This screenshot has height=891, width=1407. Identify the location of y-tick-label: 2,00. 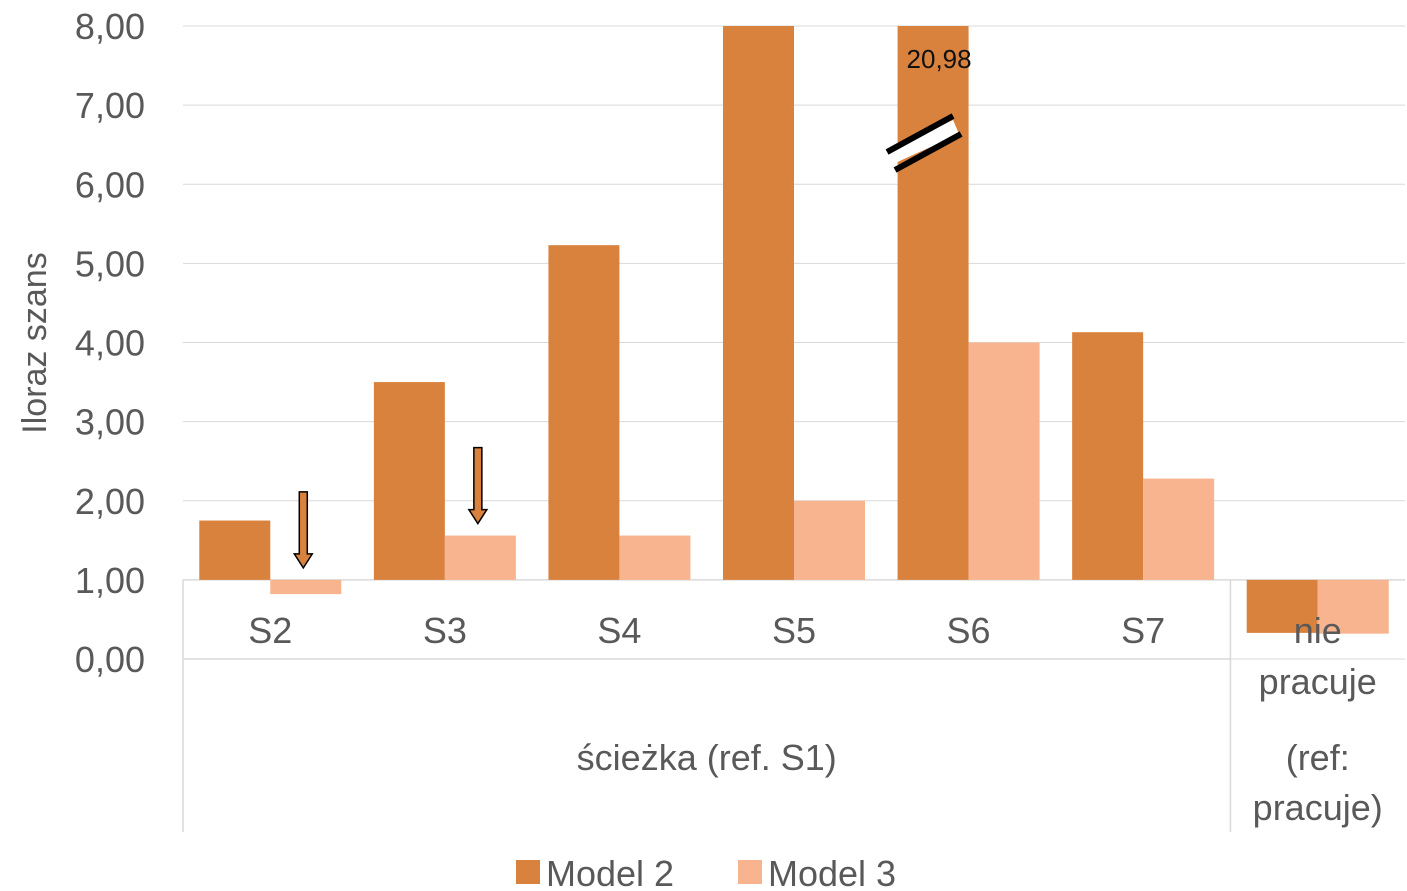
(110, 501).